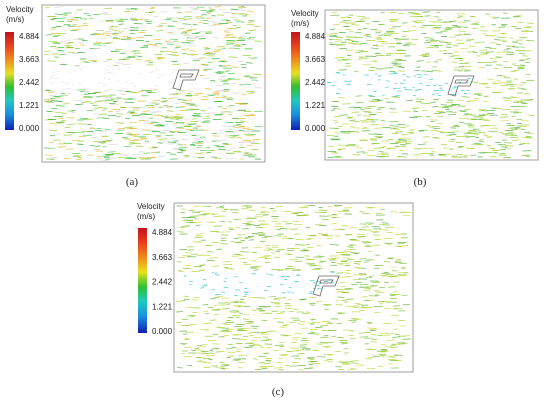 The width and height of the screenshot is (550, 405). Describe the element at coordinates (461, 86) in the screenshot. I see `obstacle-outline` at that location.